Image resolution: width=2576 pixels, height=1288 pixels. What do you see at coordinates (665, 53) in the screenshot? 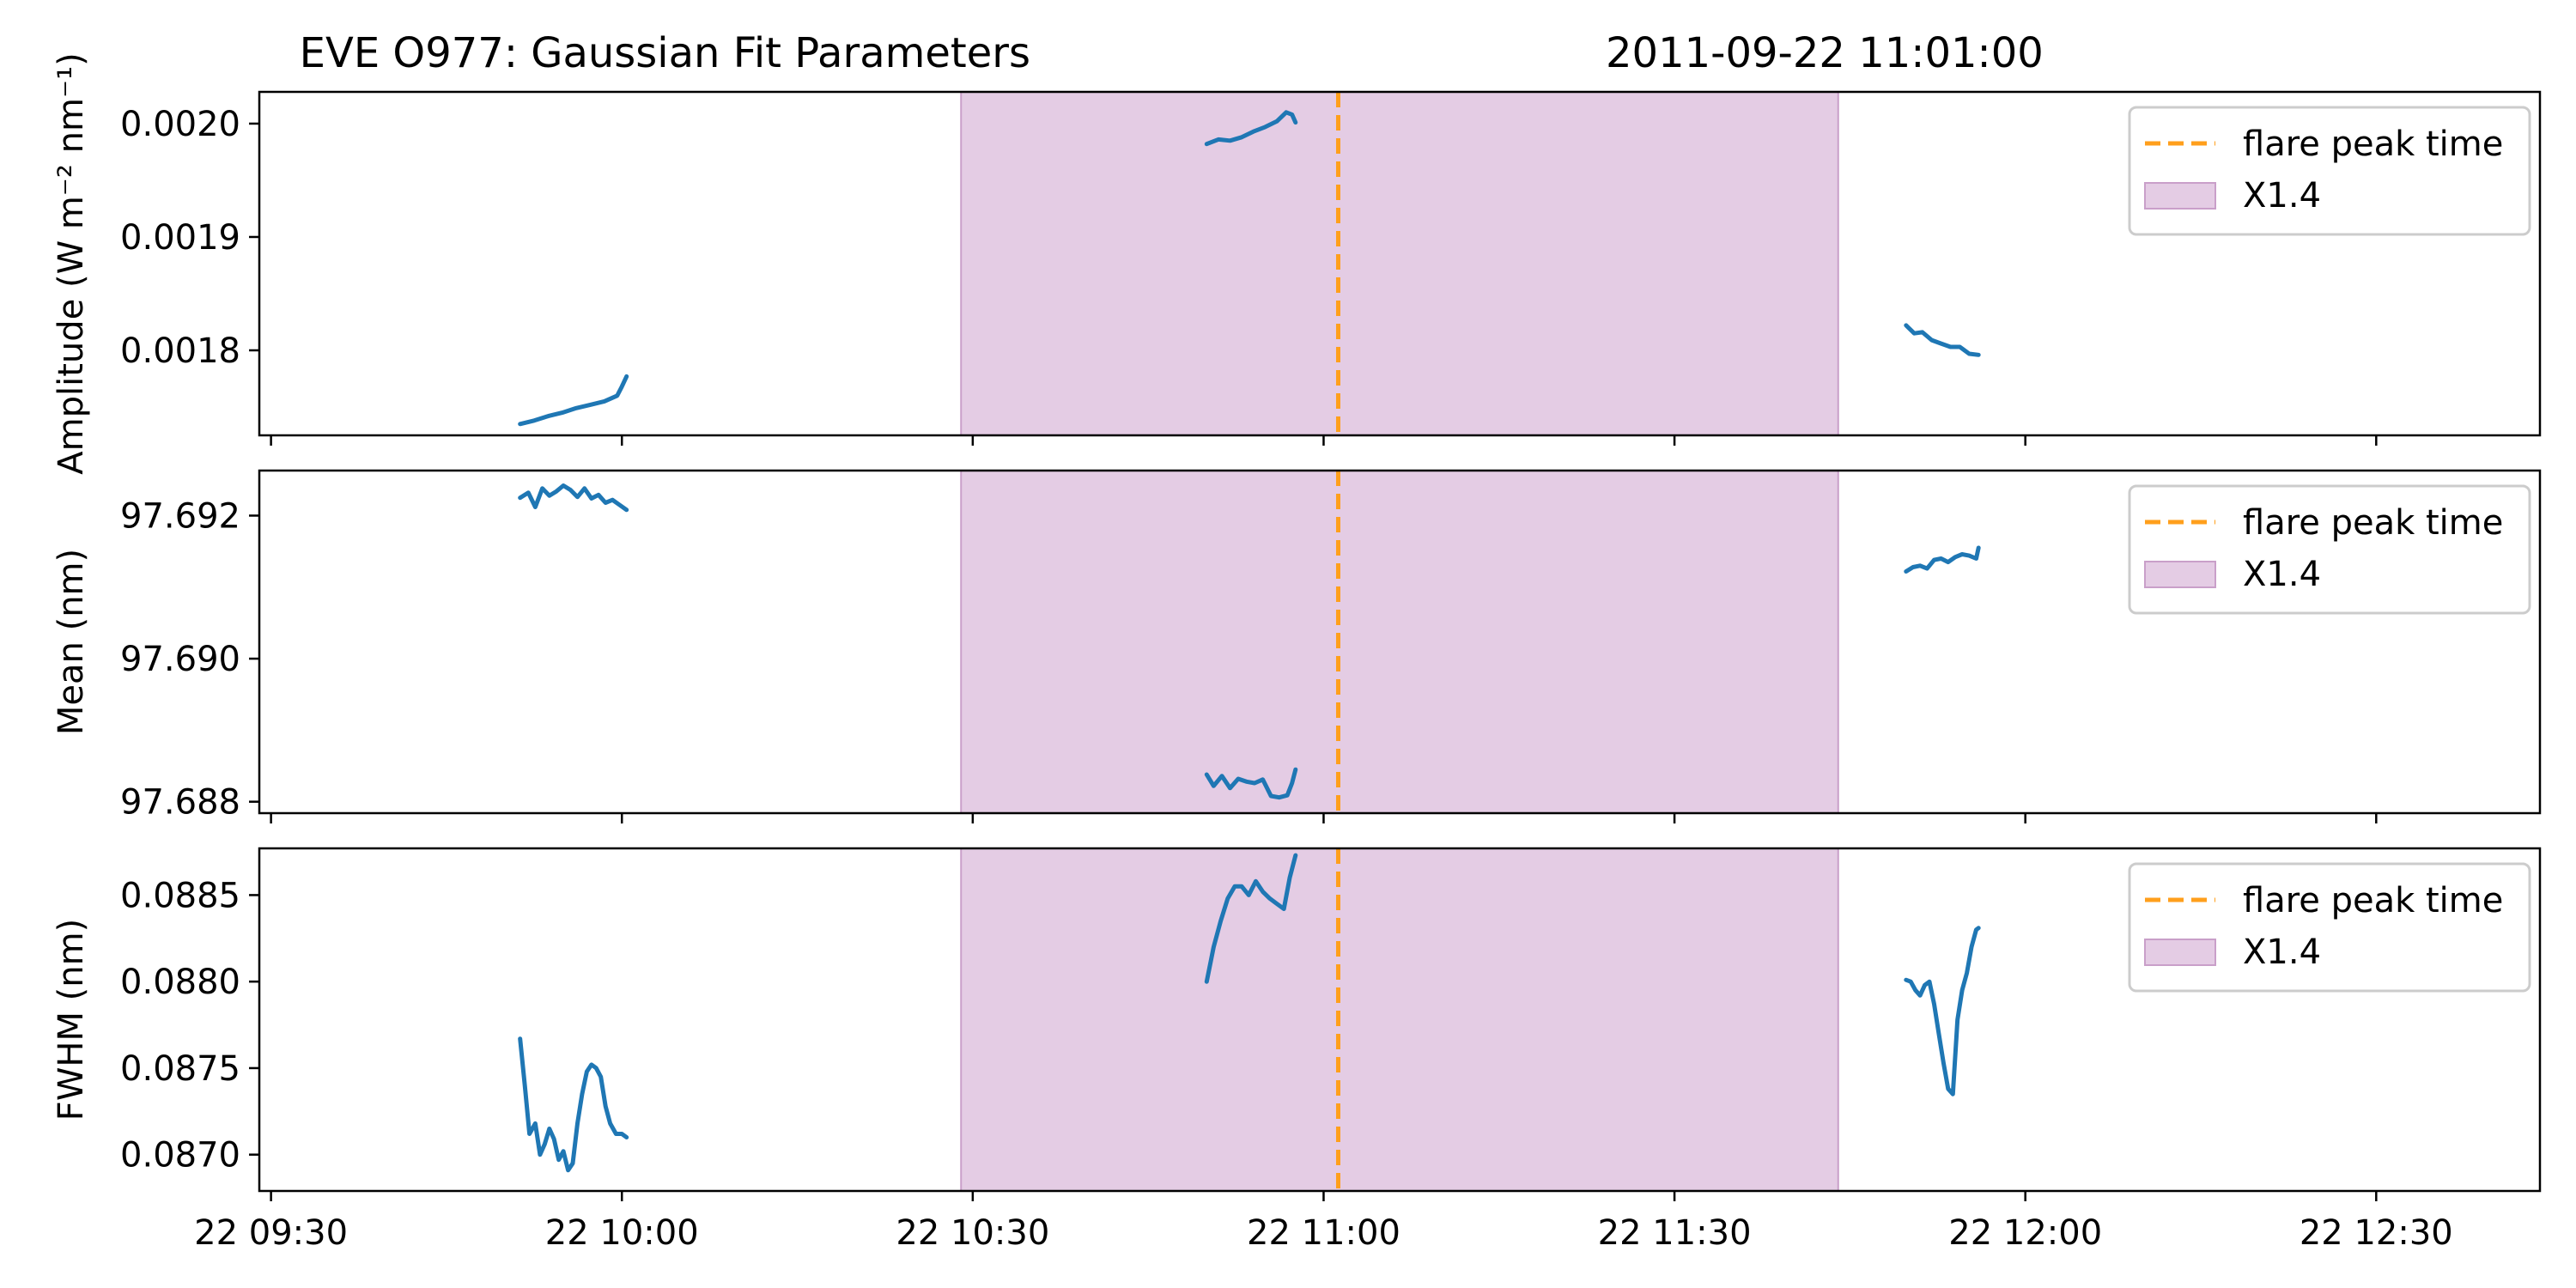
I see `chart-title: EVE O977: Gaussian Fit Parameters` at bounding box center [665, 53].